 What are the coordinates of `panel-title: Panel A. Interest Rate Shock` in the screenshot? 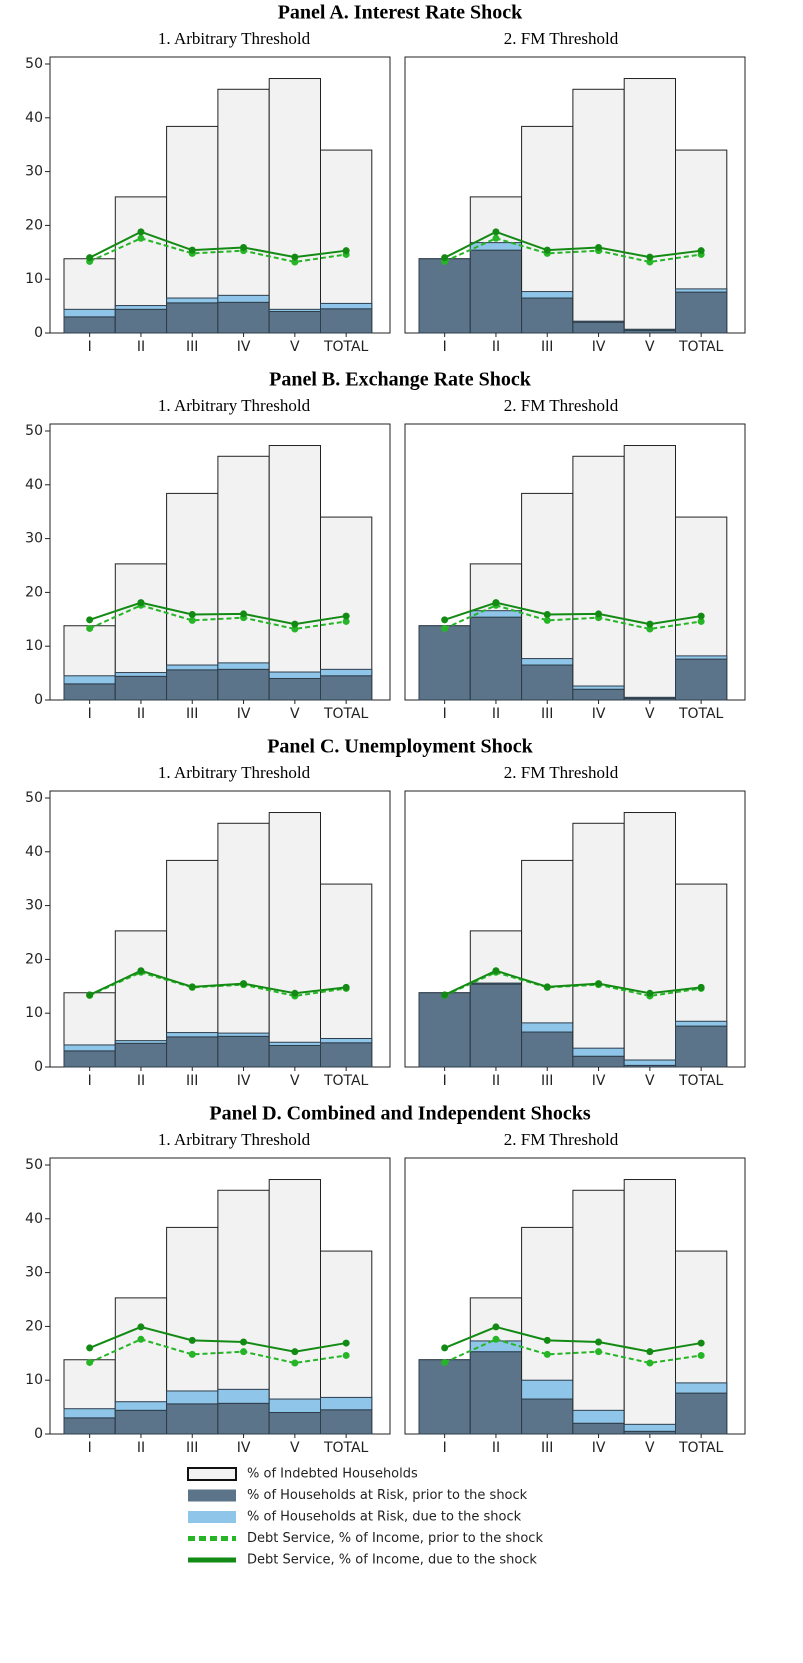 It's located at (400, 13).